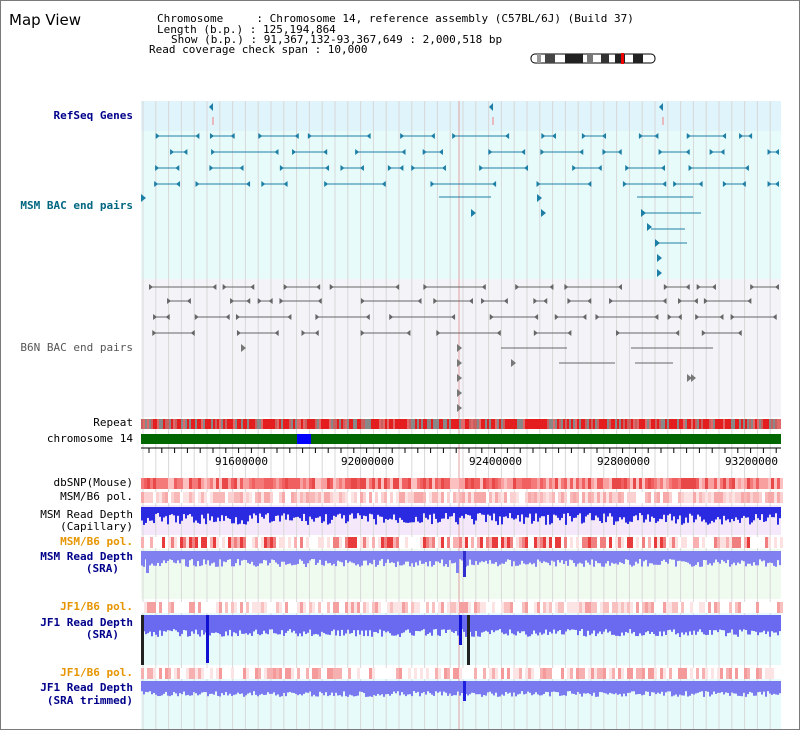 Image resolution: width=800 pixels, height=730 pixels. I want to click on track-label-b6n-bac: B6N BAC end pairs, so click(76, 347).